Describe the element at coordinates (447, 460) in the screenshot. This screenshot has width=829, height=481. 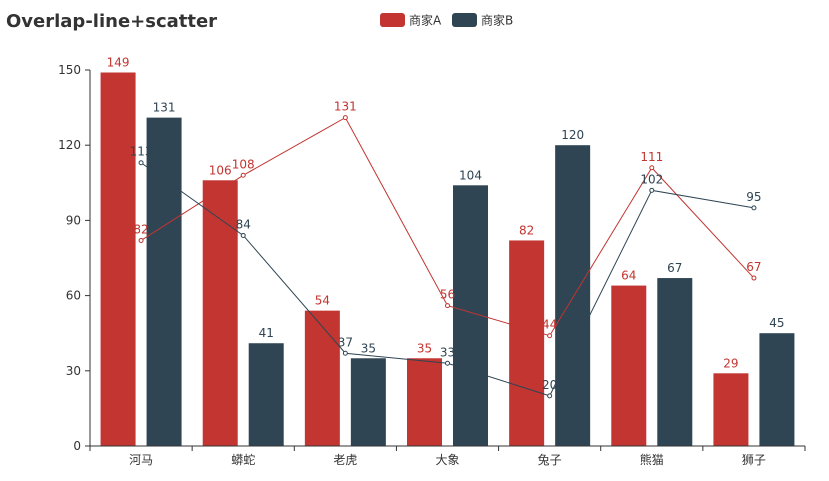
I see `x-tick-label-3: 大象` at that location.